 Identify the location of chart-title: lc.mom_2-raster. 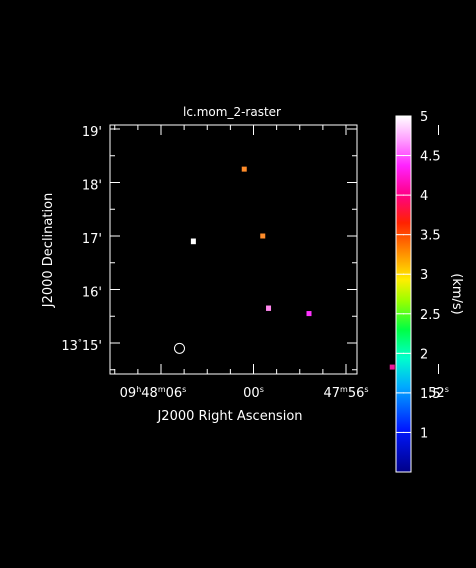
(232, 112).